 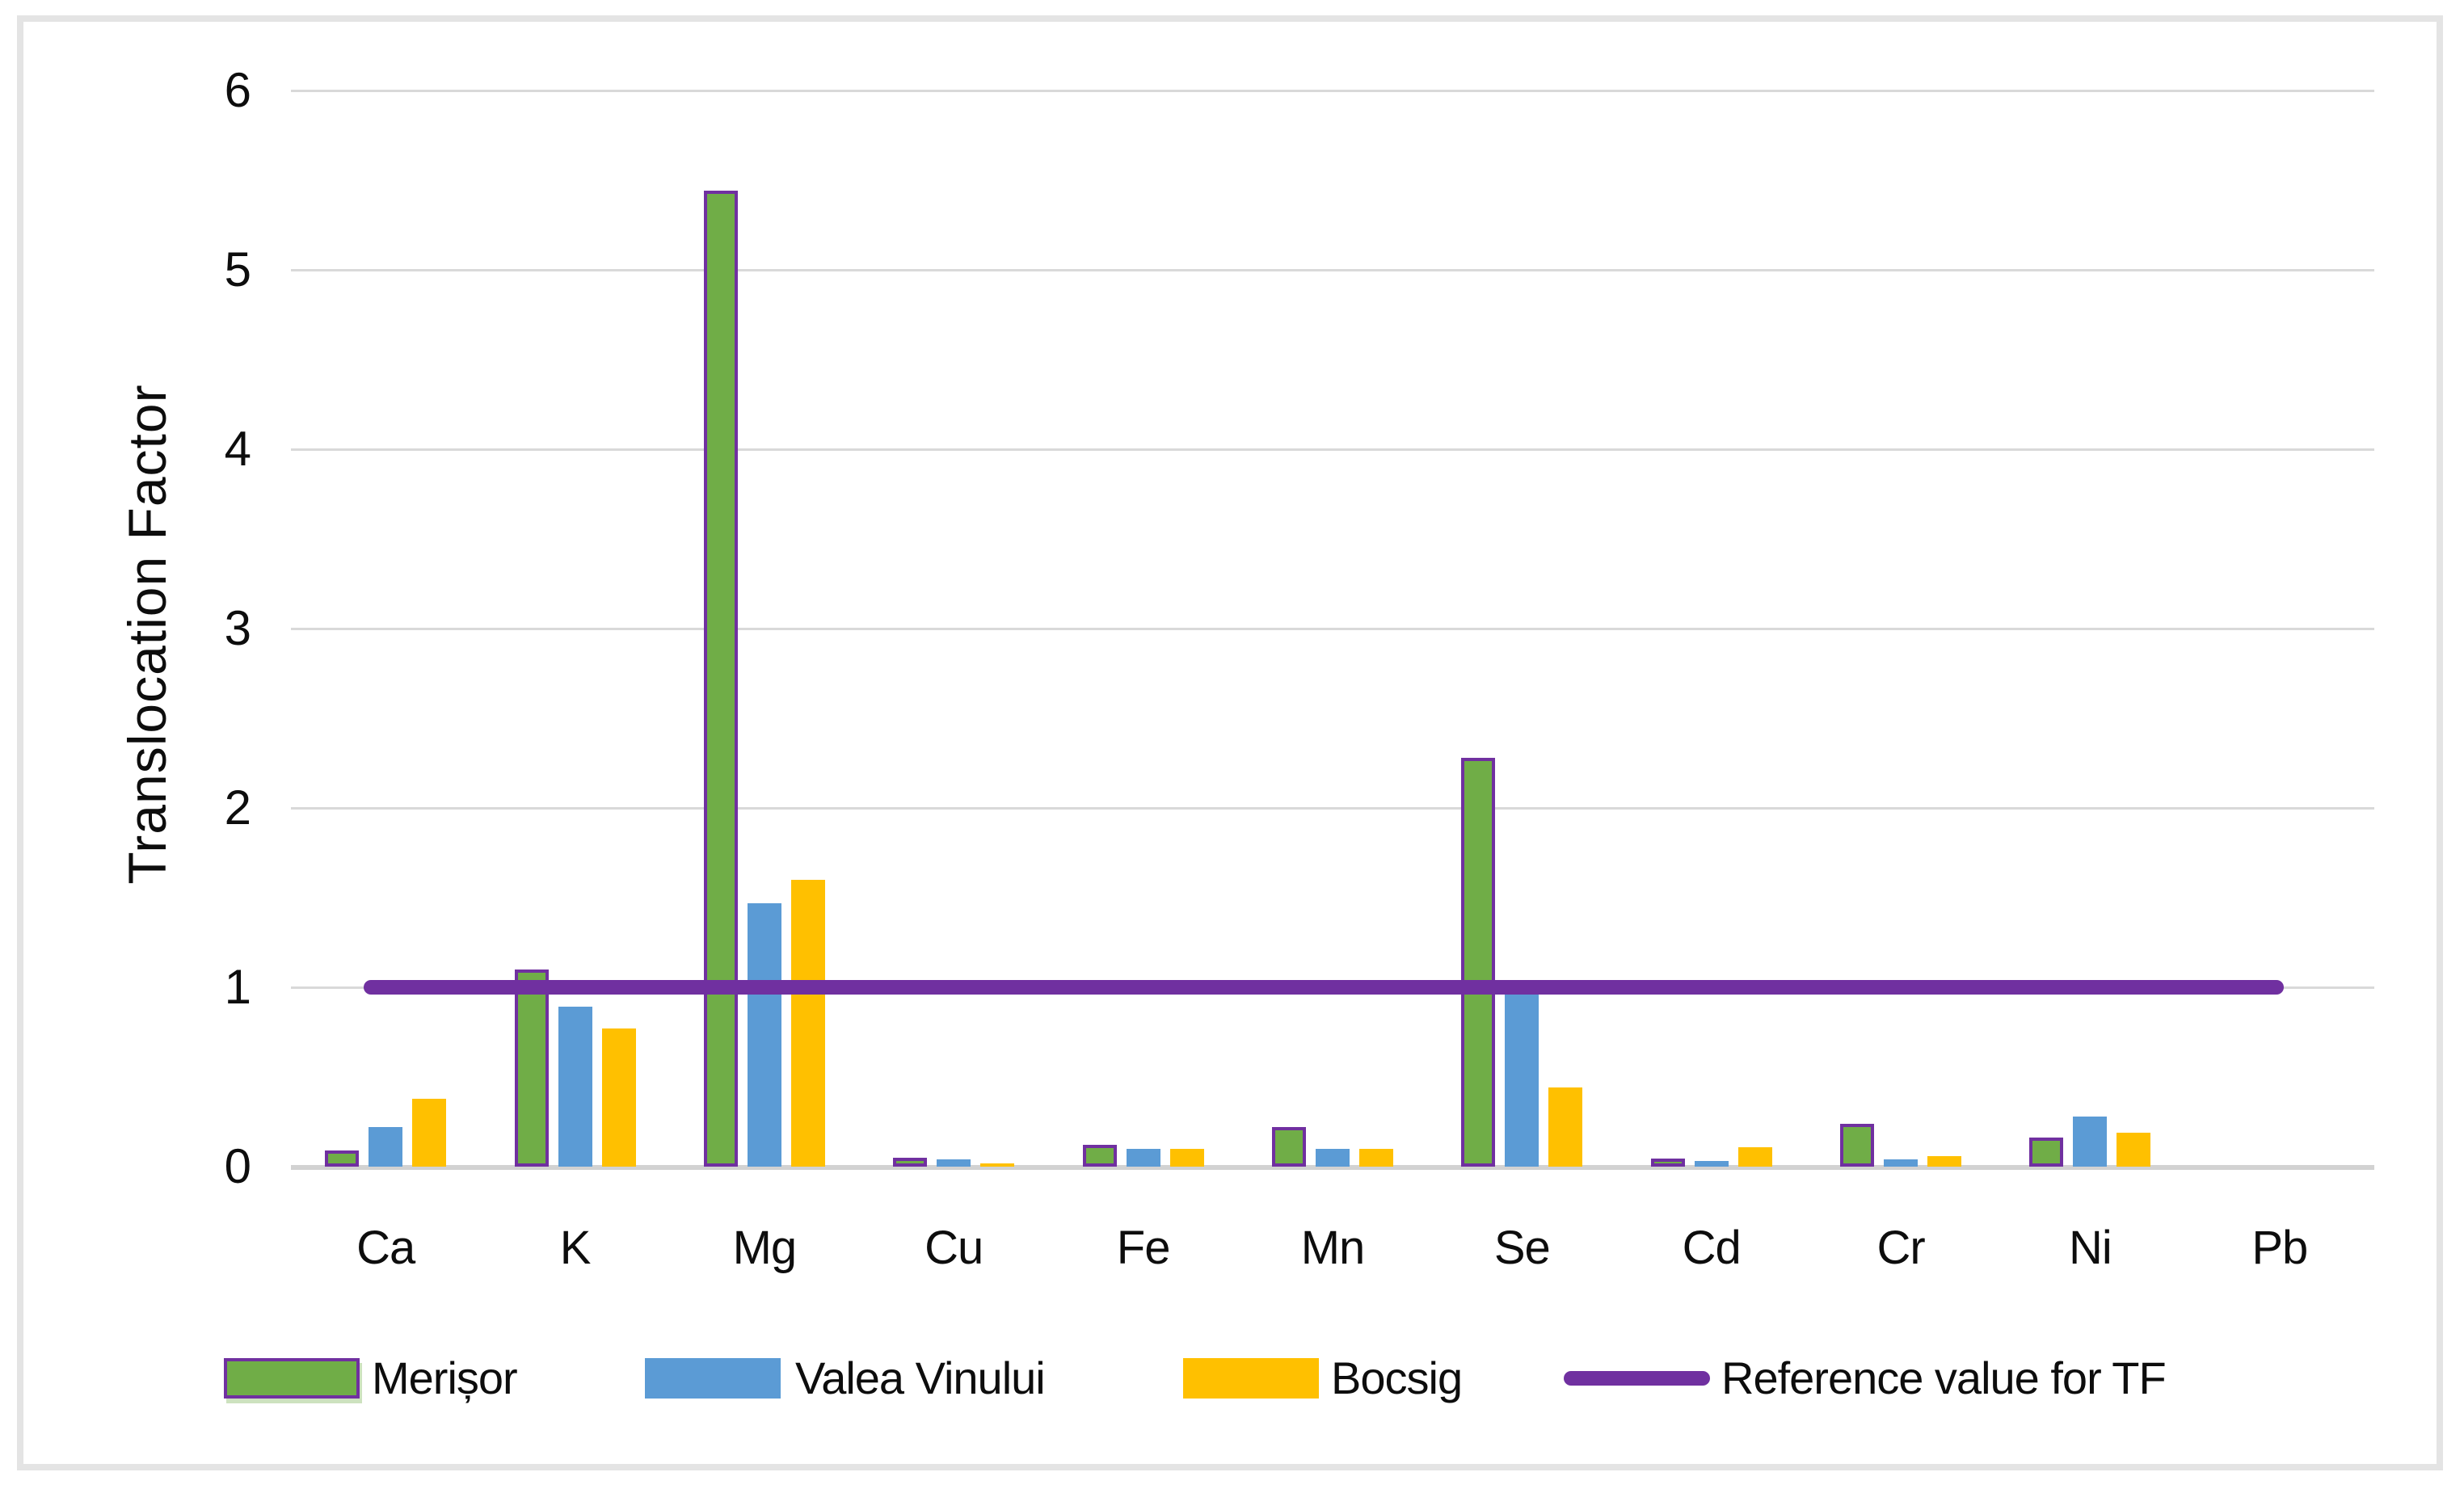 What do you see at coordinates (1522, 1080) in the screenshot?
I see `bar-valea-vinului-se` at bounding box center [1522, 1080].